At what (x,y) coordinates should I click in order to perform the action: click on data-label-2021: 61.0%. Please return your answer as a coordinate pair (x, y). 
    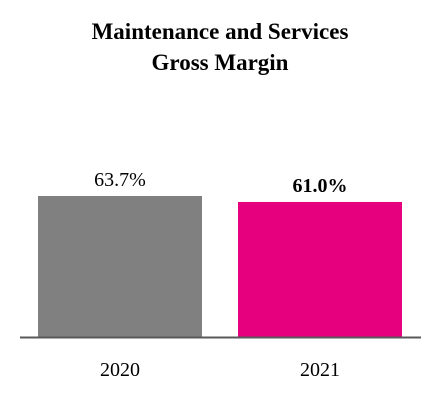
    Looking at the image, I should click on (320, 186).